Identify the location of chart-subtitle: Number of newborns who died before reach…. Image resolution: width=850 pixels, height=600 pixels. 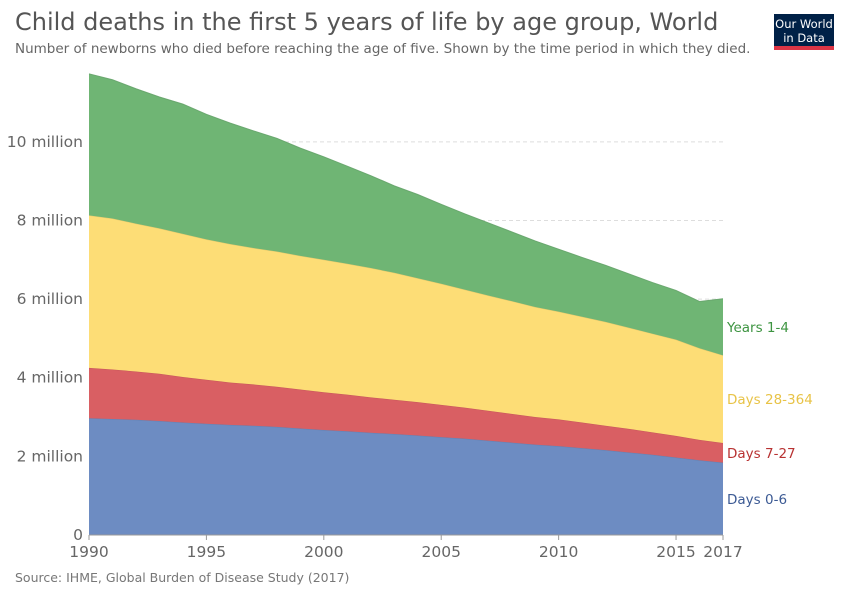
(383, 49).